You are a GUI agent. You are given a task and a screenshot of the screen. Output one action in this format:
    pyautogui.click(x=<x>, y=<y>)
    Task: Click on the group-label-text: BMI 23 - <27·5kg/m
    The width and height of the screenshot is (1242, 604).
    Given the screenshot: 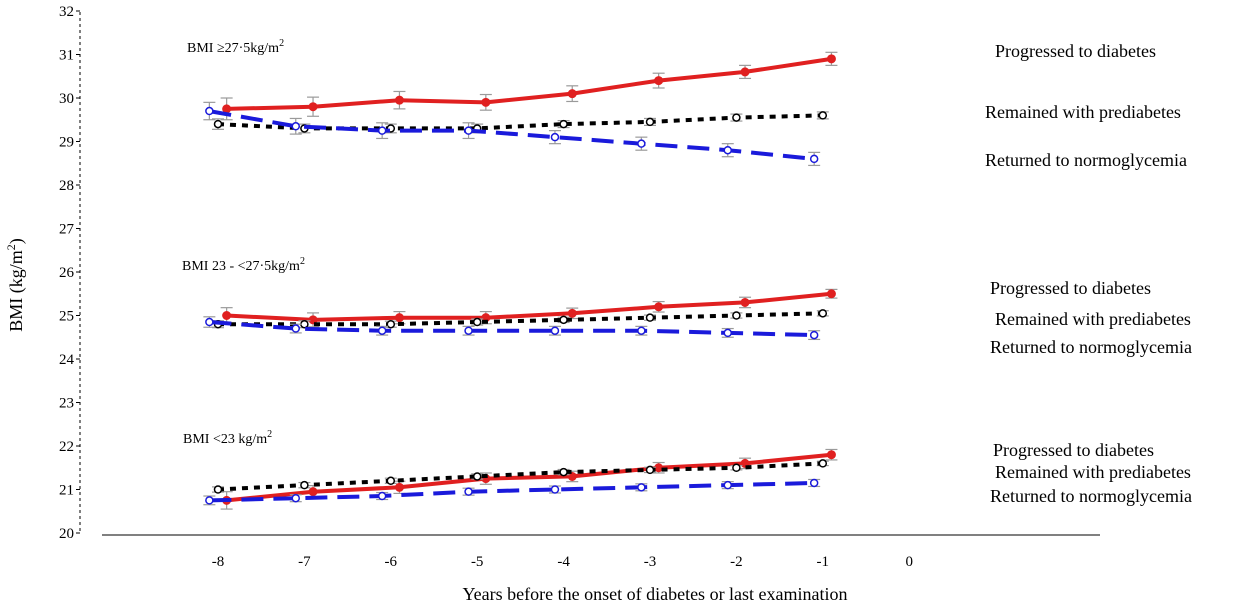 What is the action you would take?
    pyautogui.click(x=241, y=266)
    